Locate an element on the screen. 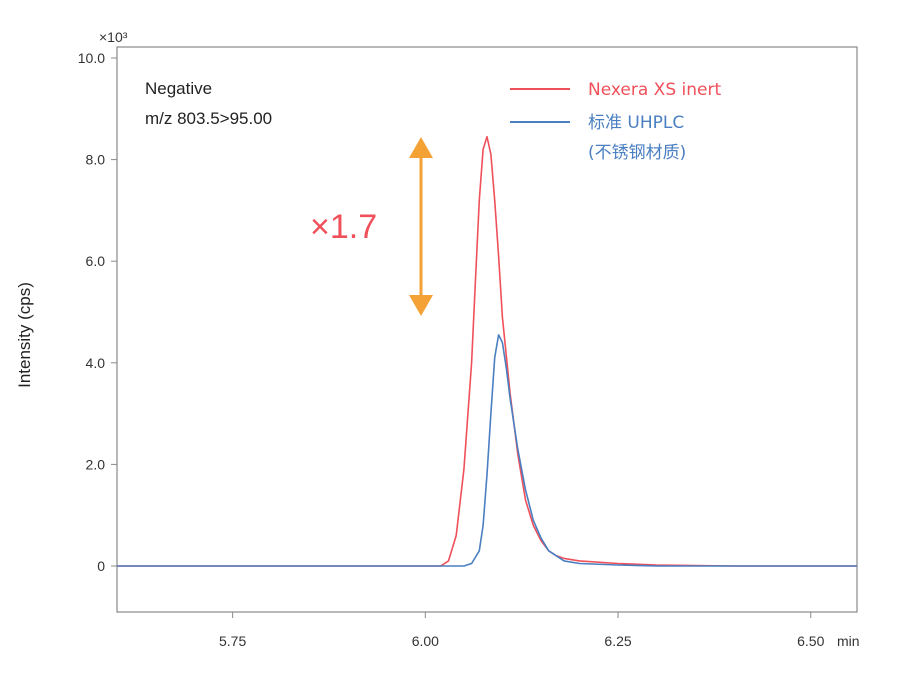 This screenshot has width=900, height=690. double-arrow-icon is located at coordinates (421, 226).